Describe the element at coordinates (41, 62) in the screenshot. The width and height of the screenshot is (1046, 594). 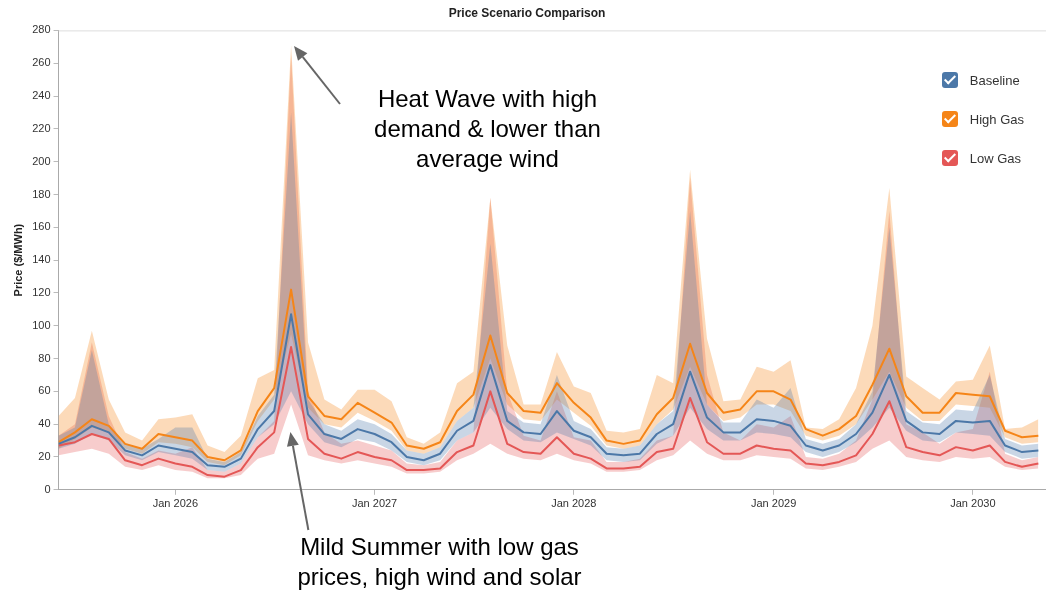
I see `y-tick-label: 260` at that location.